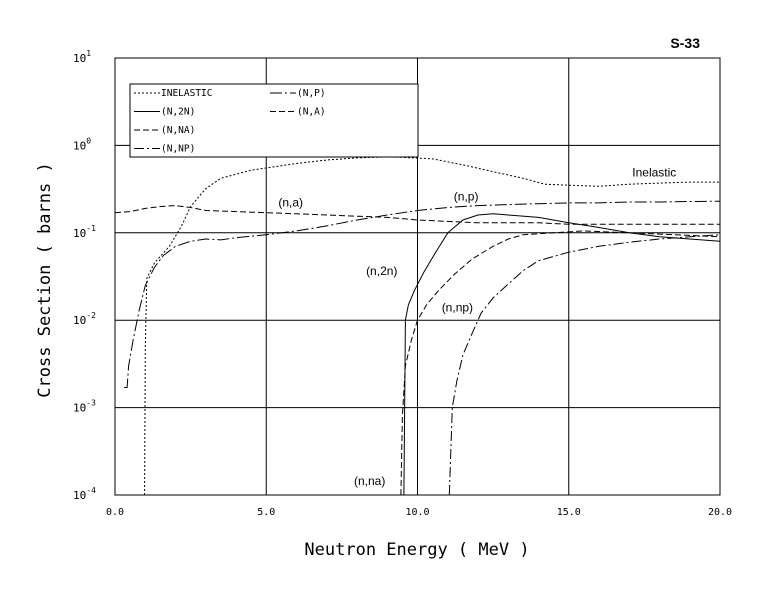 Image resolution: width=780 pixels, height=590 pixels. Describe the element at coordinates (84, 319) in the screenshot. I see `y-tick-label: 10⁻²` at that location.